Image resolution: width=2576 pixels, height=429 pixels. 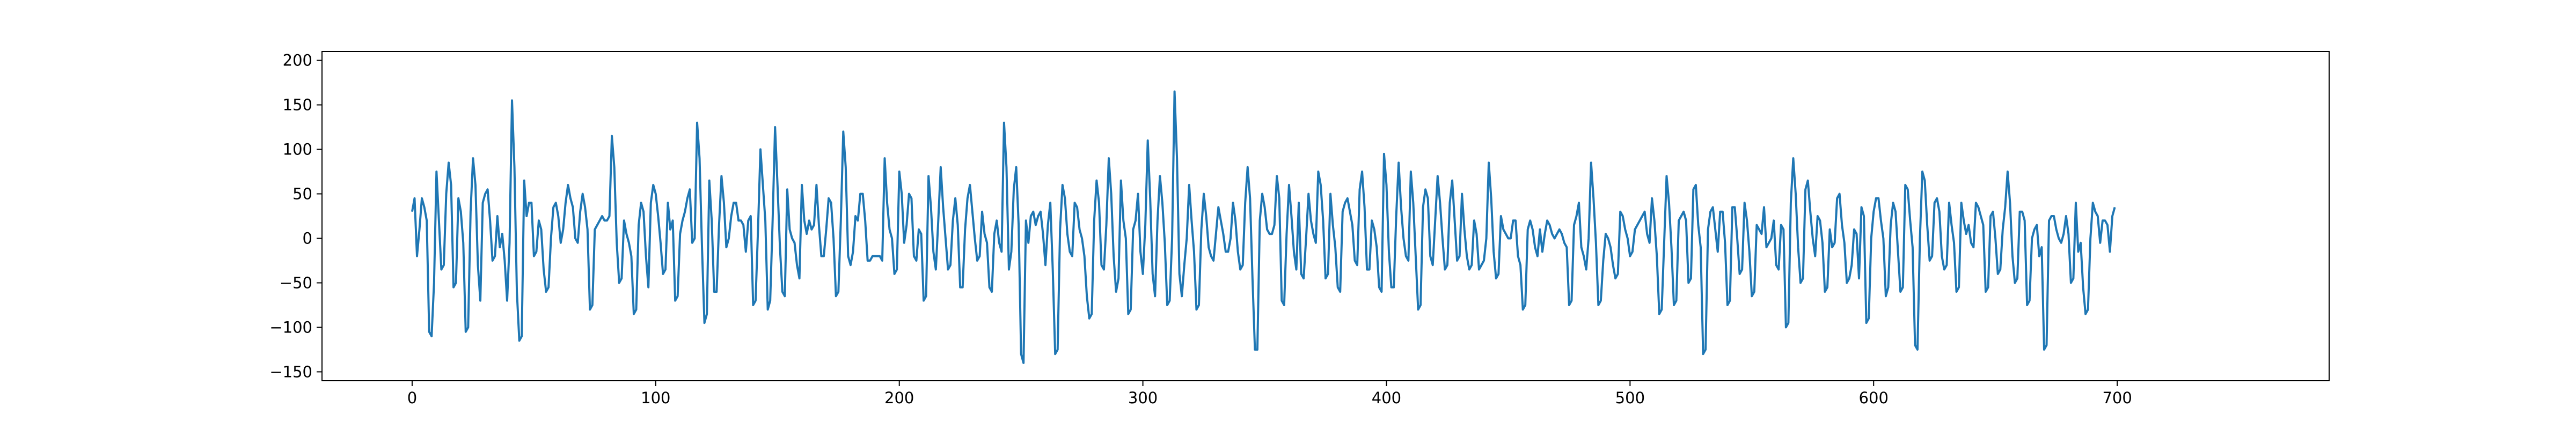 I want to click on x-tick-label: 700, so click(x=2117, y=398).